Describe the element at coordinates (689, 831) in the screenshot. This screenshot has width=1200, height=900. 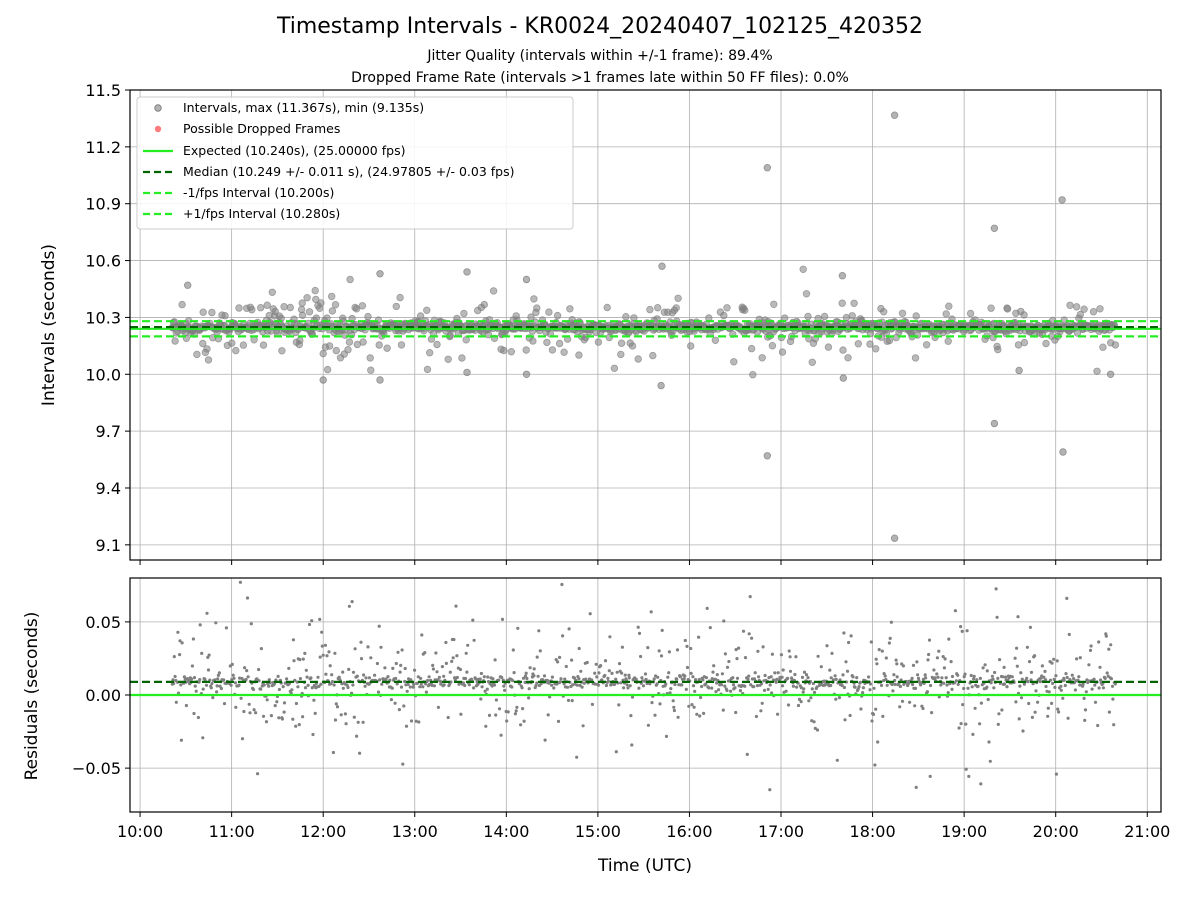
I see `x-tick-label: 16:00` at that location.